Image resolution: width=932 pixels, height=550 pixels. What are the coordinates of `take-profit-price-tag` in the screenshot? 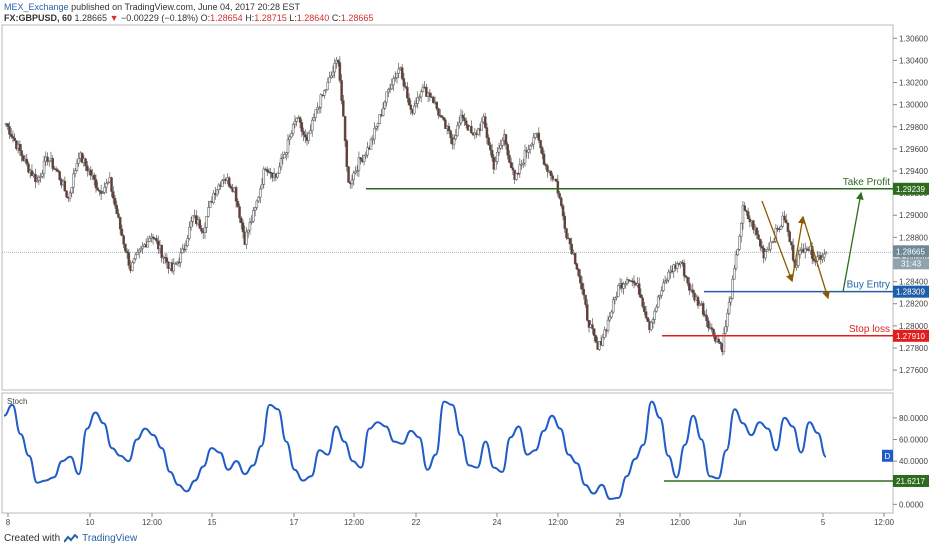 It's located at (911, 188).